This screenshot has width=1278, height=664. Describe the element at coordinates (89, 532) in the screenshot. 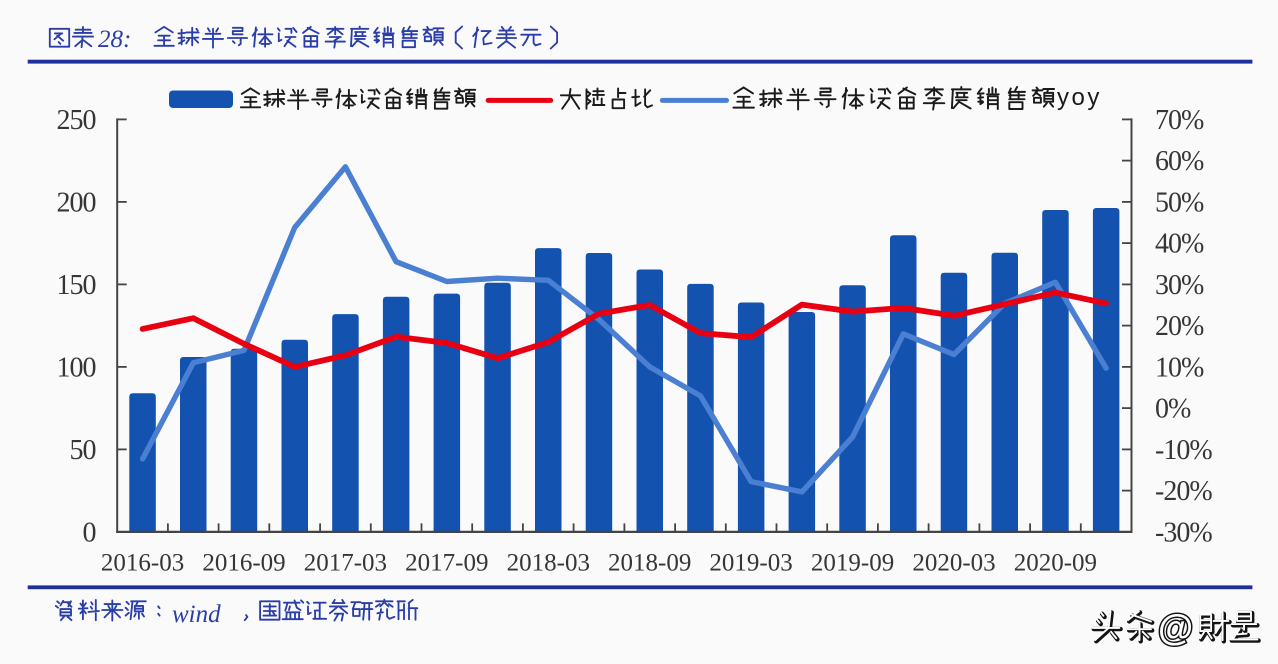

I see `svg-text: 0` at that location.